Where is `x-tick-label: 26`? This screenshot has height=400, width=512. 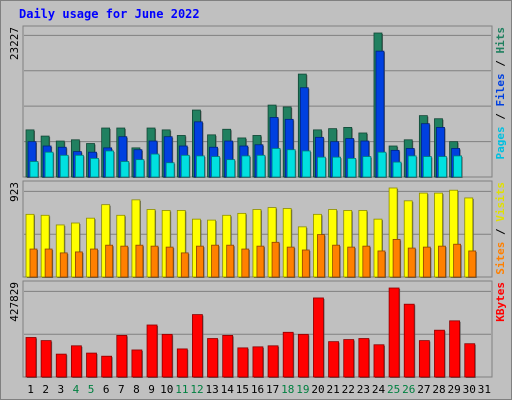 x-tick-label: 26 is located at coordinates (408, 389).